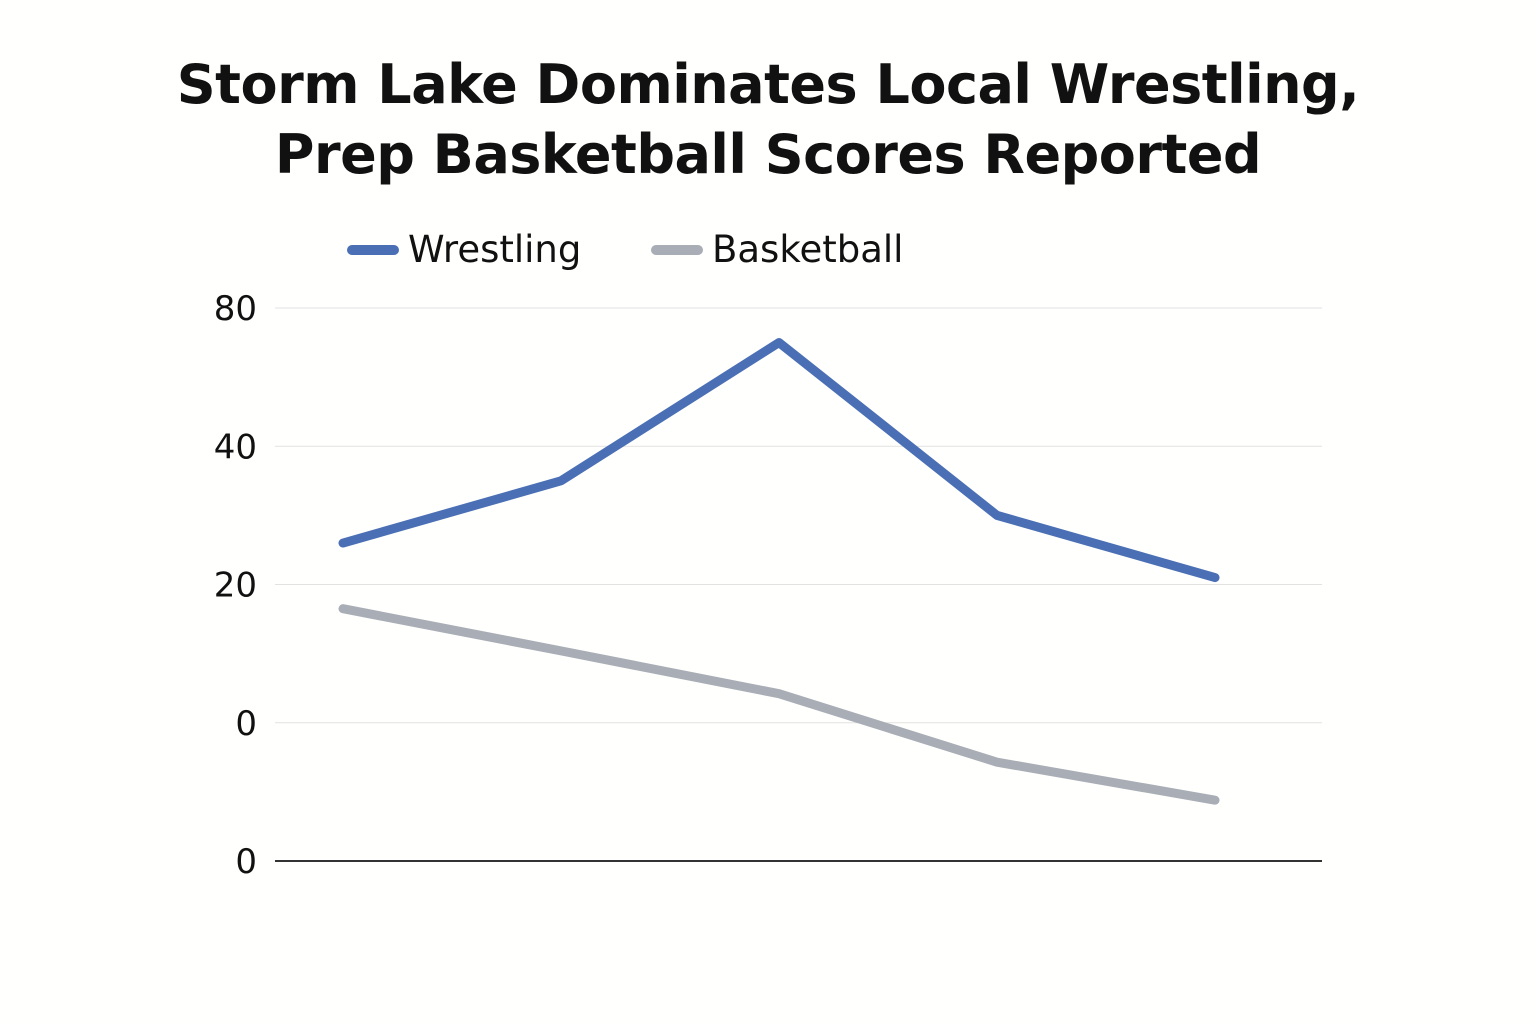  I want to click on chart-title-line-2: Prep Basketball Scores Reported, so click(768, 154).